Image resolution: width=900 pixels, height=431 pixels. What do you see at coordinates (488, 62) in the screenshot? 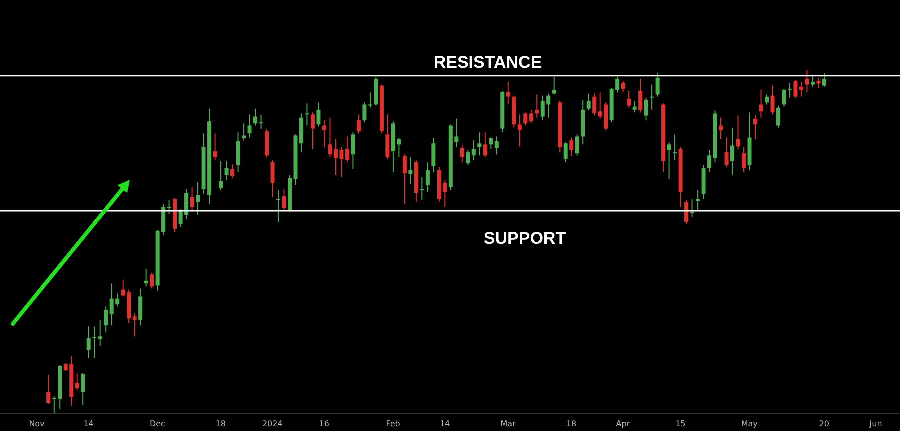
I see `ref-line-label: RESISTANCE` at bounding box center [488, 62].